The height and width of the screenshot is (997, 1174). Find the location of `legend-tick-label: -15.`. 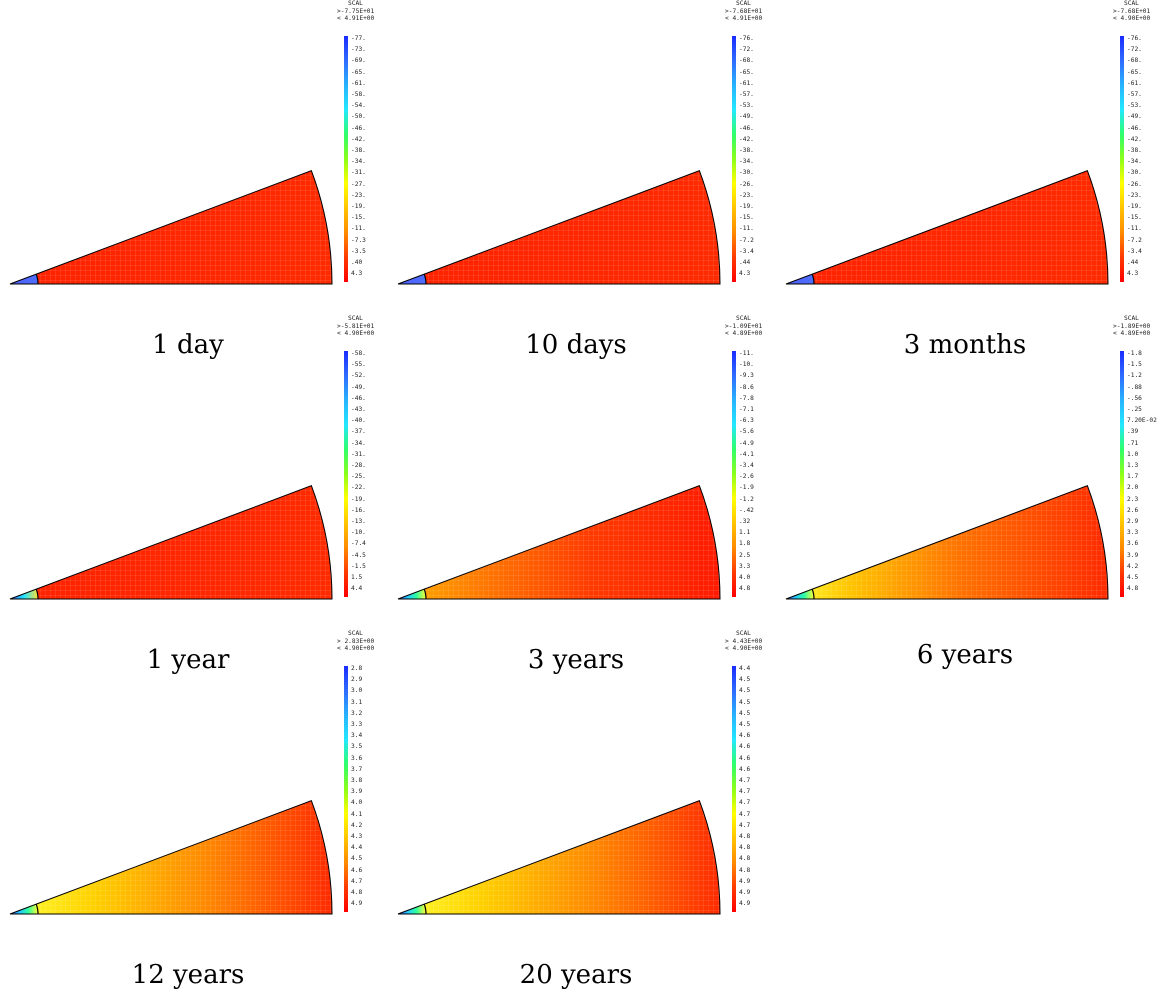

legend-tick-label: -15. is located at coordinates (358, 218).